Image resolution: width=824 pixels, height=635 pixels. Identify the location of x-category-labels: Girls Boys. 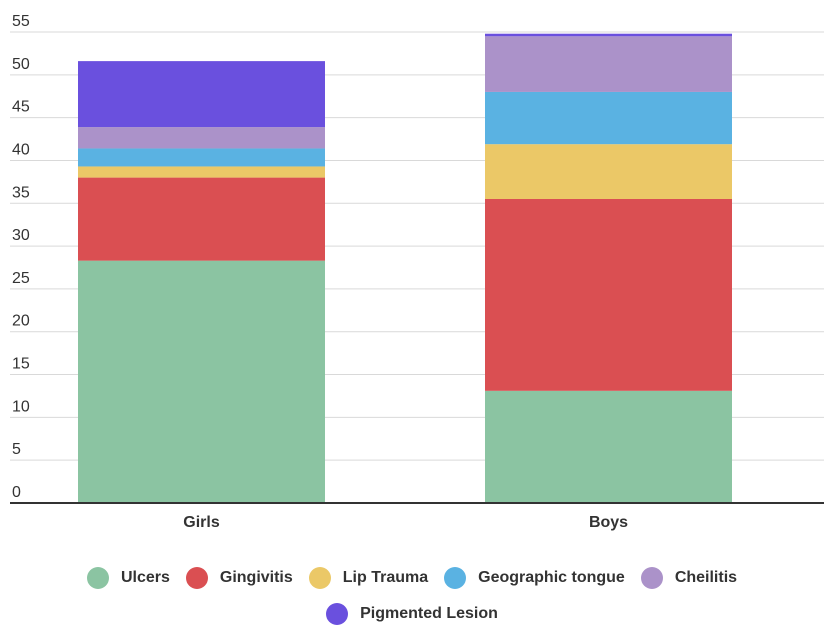
(405, 522).